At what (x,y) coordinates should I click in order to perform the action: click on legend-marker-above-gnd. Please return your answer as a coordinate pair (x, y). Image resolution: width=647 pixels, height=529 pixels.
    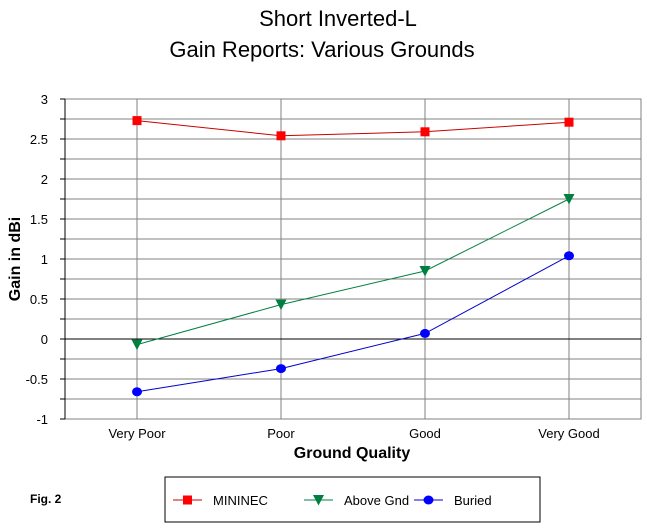
    Looking at the image, I should click on (318, 500).